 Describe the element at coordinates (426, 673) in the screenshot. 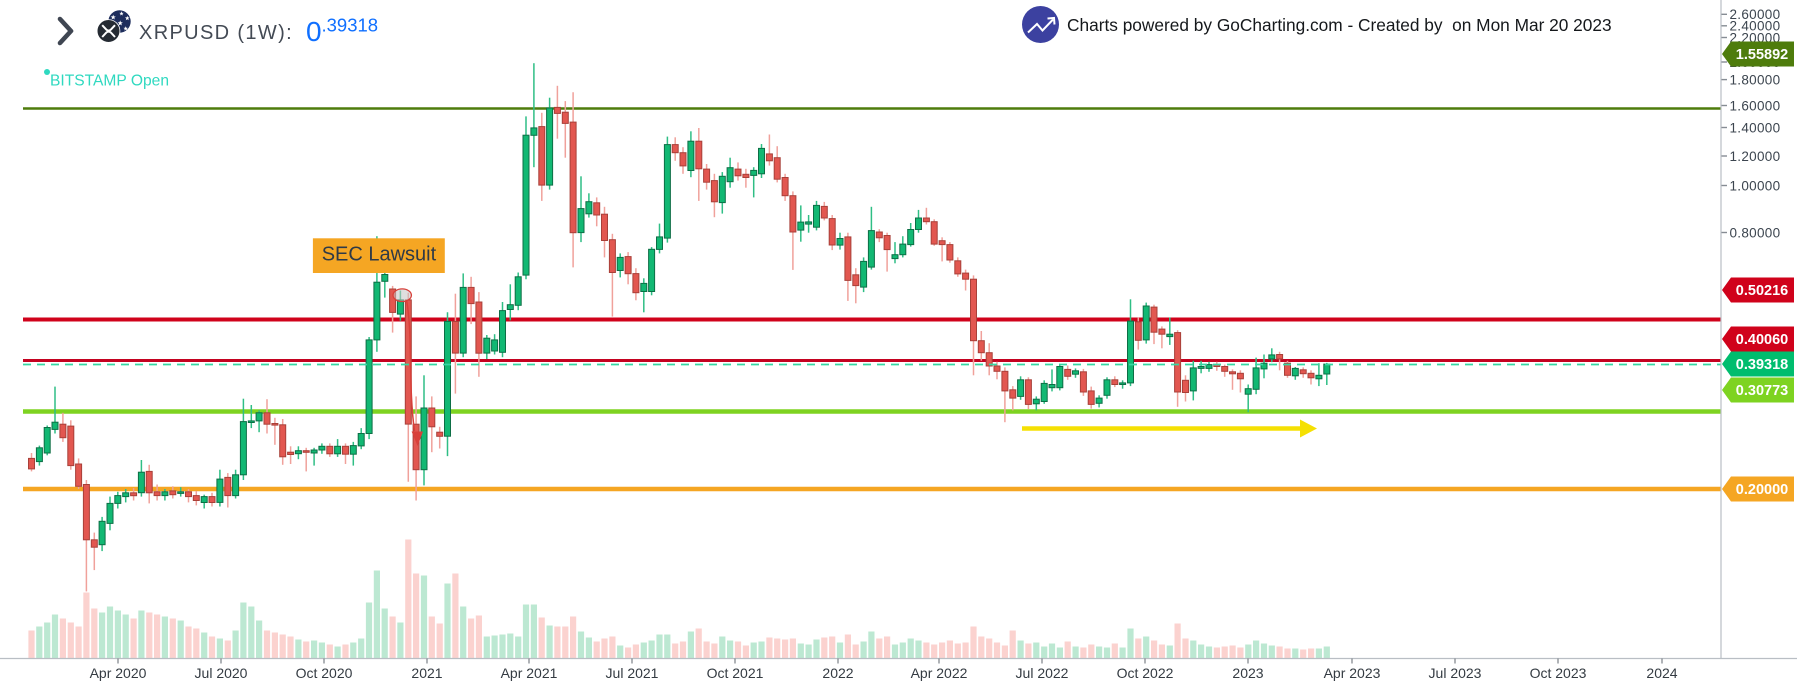

I see `svg-text: 2021` at that location.